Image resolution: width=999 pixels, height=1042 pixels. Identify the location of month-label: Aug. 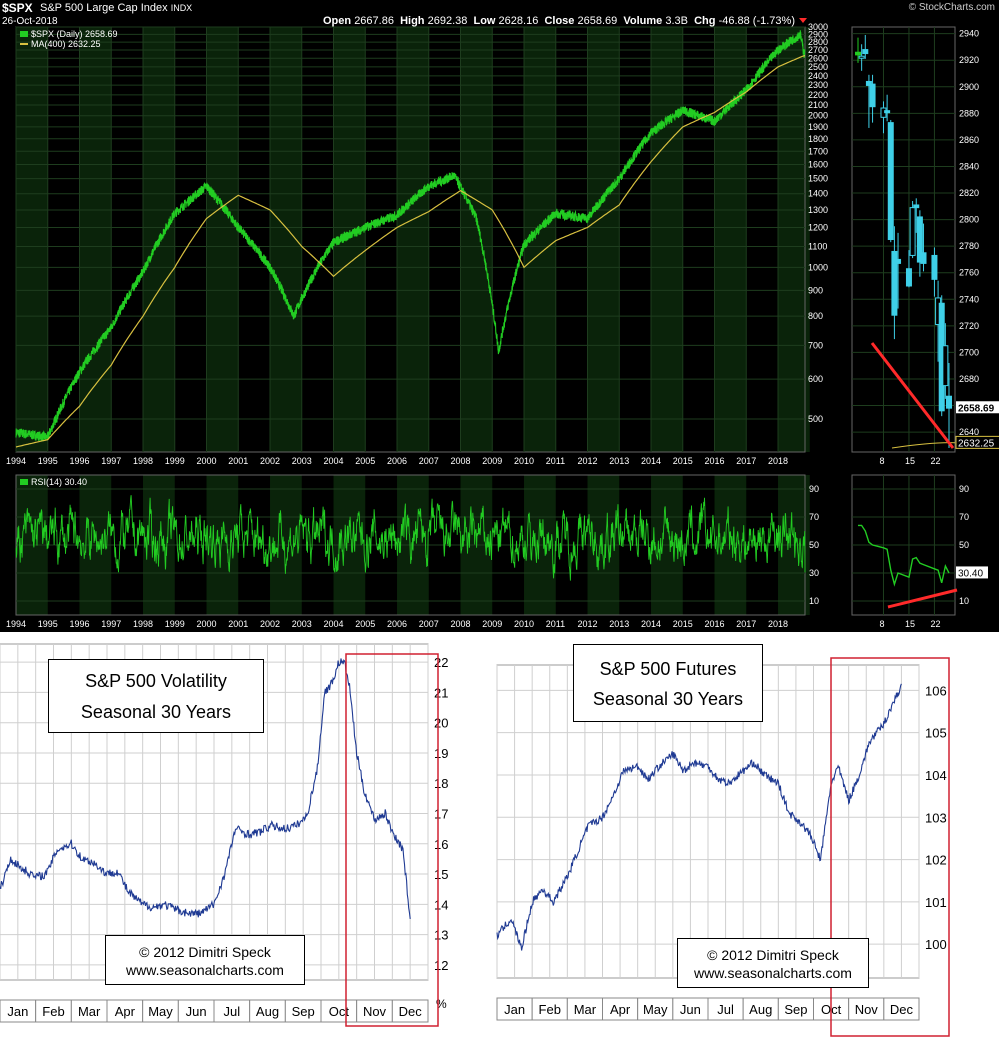
(760, 1009).